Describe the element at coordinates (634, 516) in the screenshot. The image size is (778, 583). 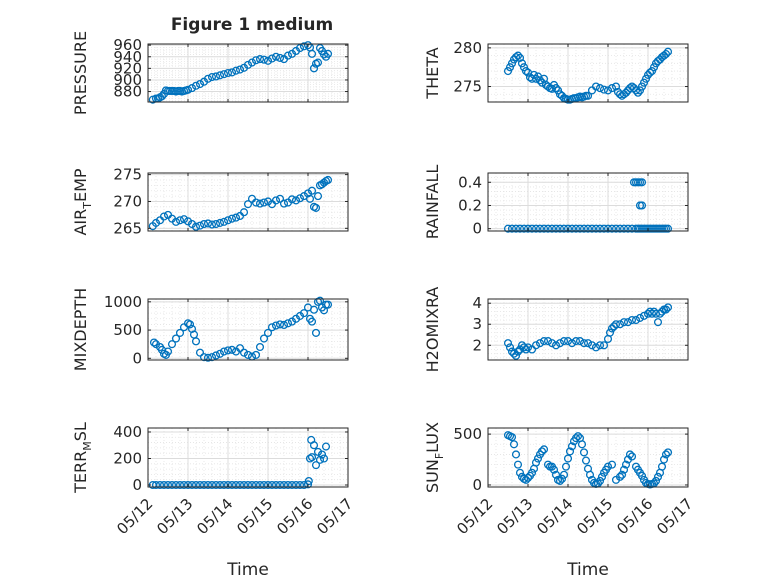
I see `x-tick-label: 05/16` at that location.